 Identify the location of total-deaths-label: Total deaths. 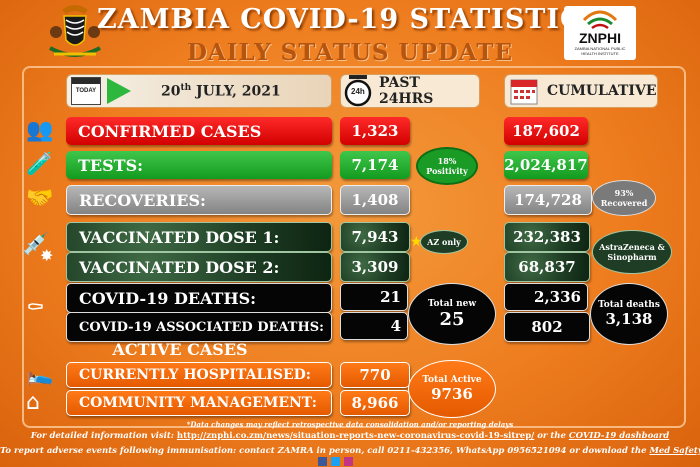
(629, 305).